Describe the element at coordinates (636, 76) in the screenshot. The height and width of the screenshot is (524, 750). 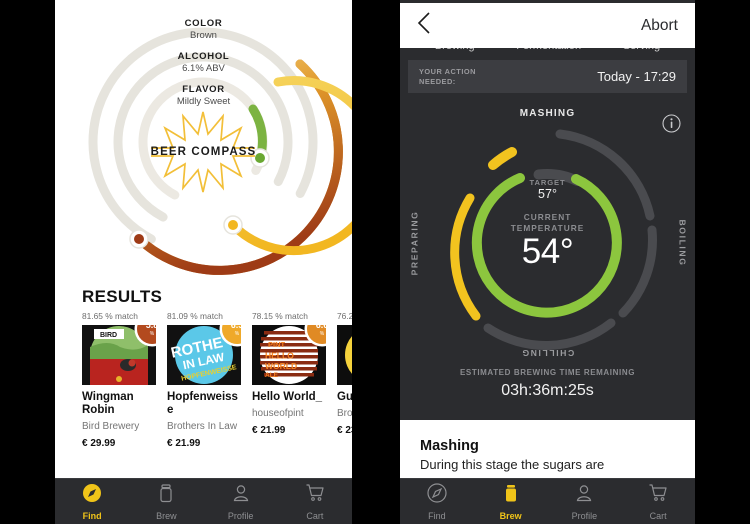
I see `action-needed-time: Today - 17:29` at that location.